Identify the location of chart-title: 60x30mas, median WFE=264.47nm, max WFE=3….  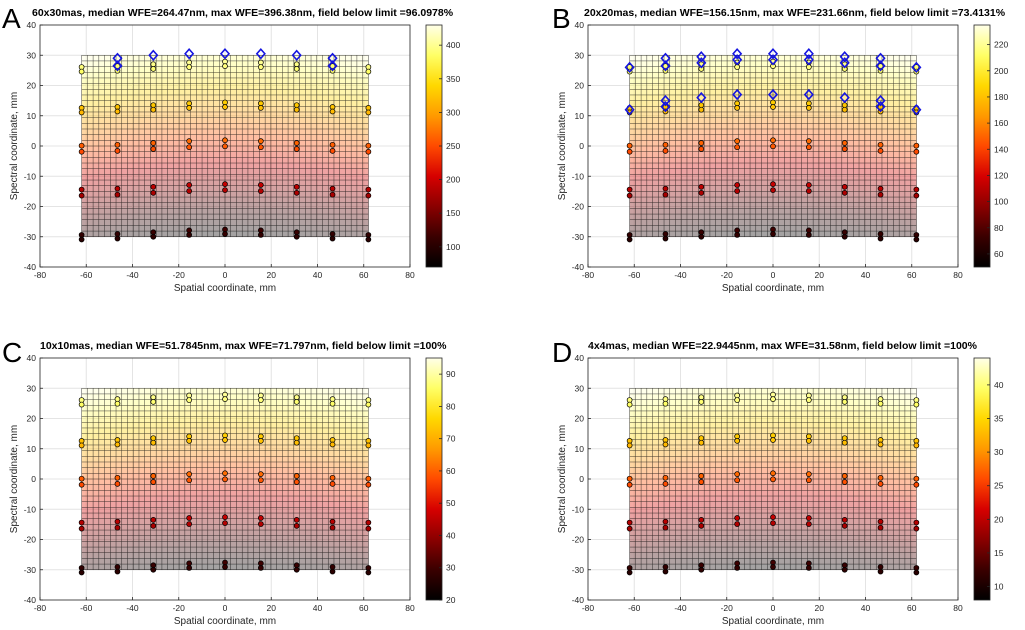
(243, 13).